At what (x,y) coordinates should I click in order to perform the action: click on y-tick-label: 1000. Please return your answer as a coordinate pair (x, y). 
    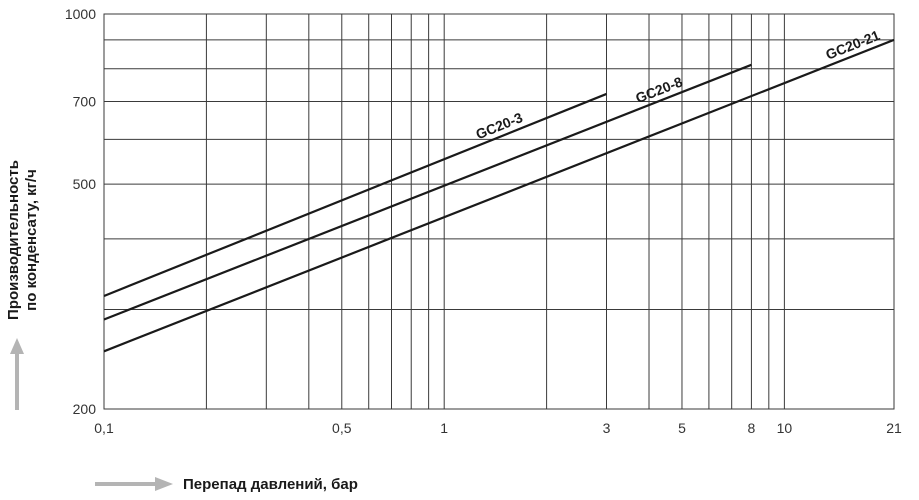
    Looking at the image, I should click on (80, 14).